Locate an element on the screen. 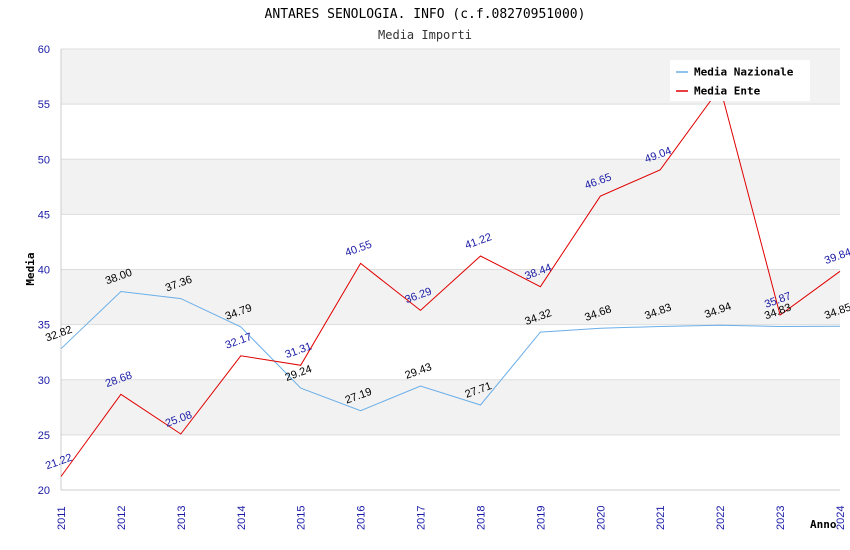  y-tick-label: 30 is located at coordinates (44, 381).